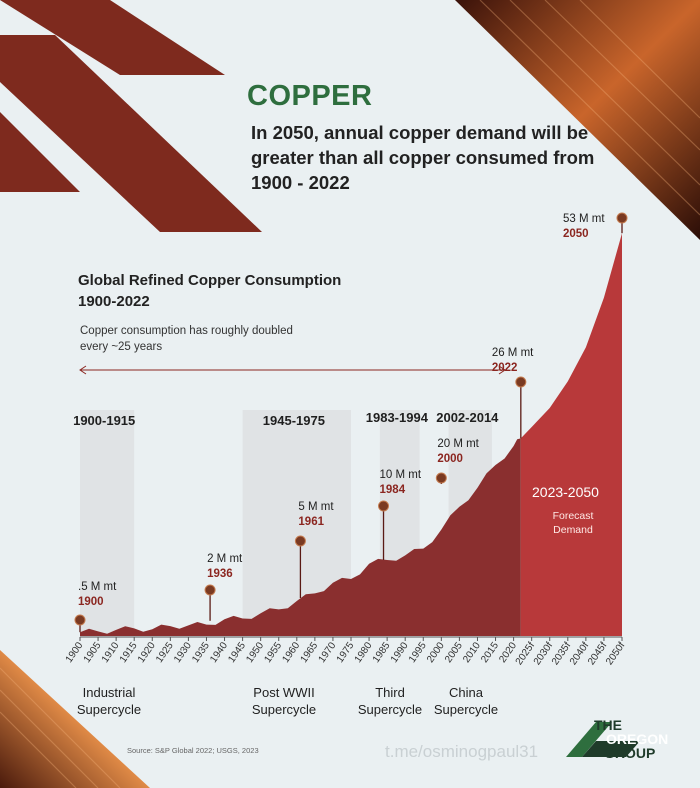 This screenshot has height=788, width=700. Describe the element at coordinates (504, 368) in the screenshot. I see `callout-year: 2022` at that location.